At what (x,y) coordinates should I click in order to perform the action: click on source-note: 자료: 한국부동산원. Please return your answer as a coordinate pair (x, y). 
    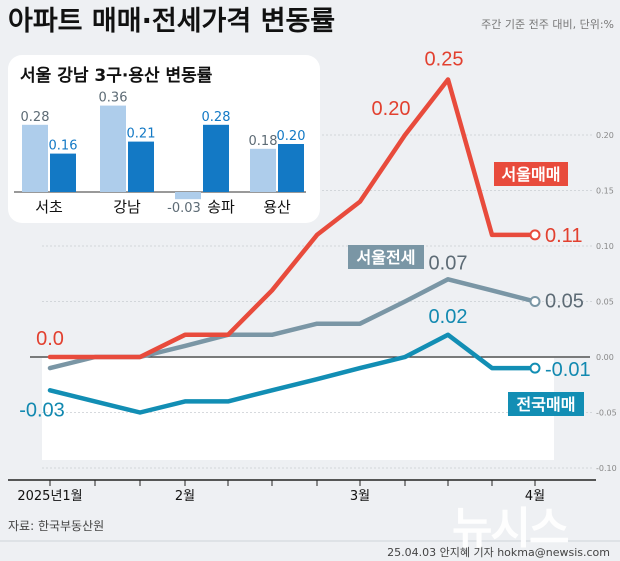
    Looking at the image, I should click on (56, 526).